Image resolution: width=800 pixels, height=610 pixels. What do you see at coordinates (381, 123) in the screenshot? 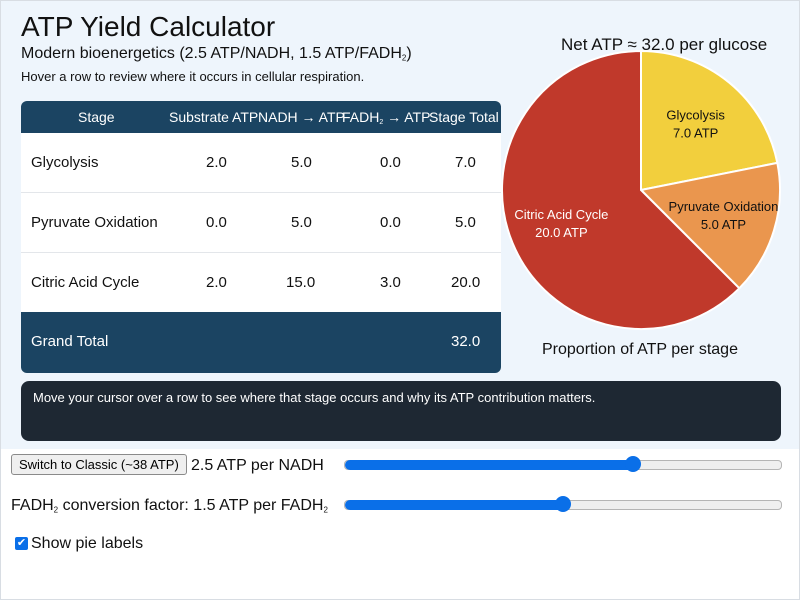
I see `header-fadh-sub: 2` at bounding box center [381, 123].